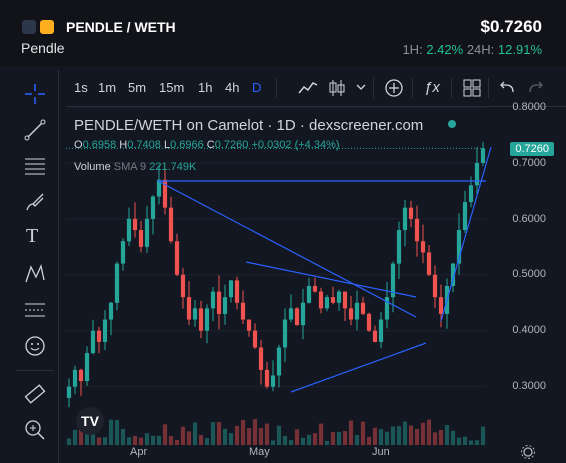  Describe the element at coordinates (232, 87) in the screenshot. I see `timeframe-4h: 4h` at that location.